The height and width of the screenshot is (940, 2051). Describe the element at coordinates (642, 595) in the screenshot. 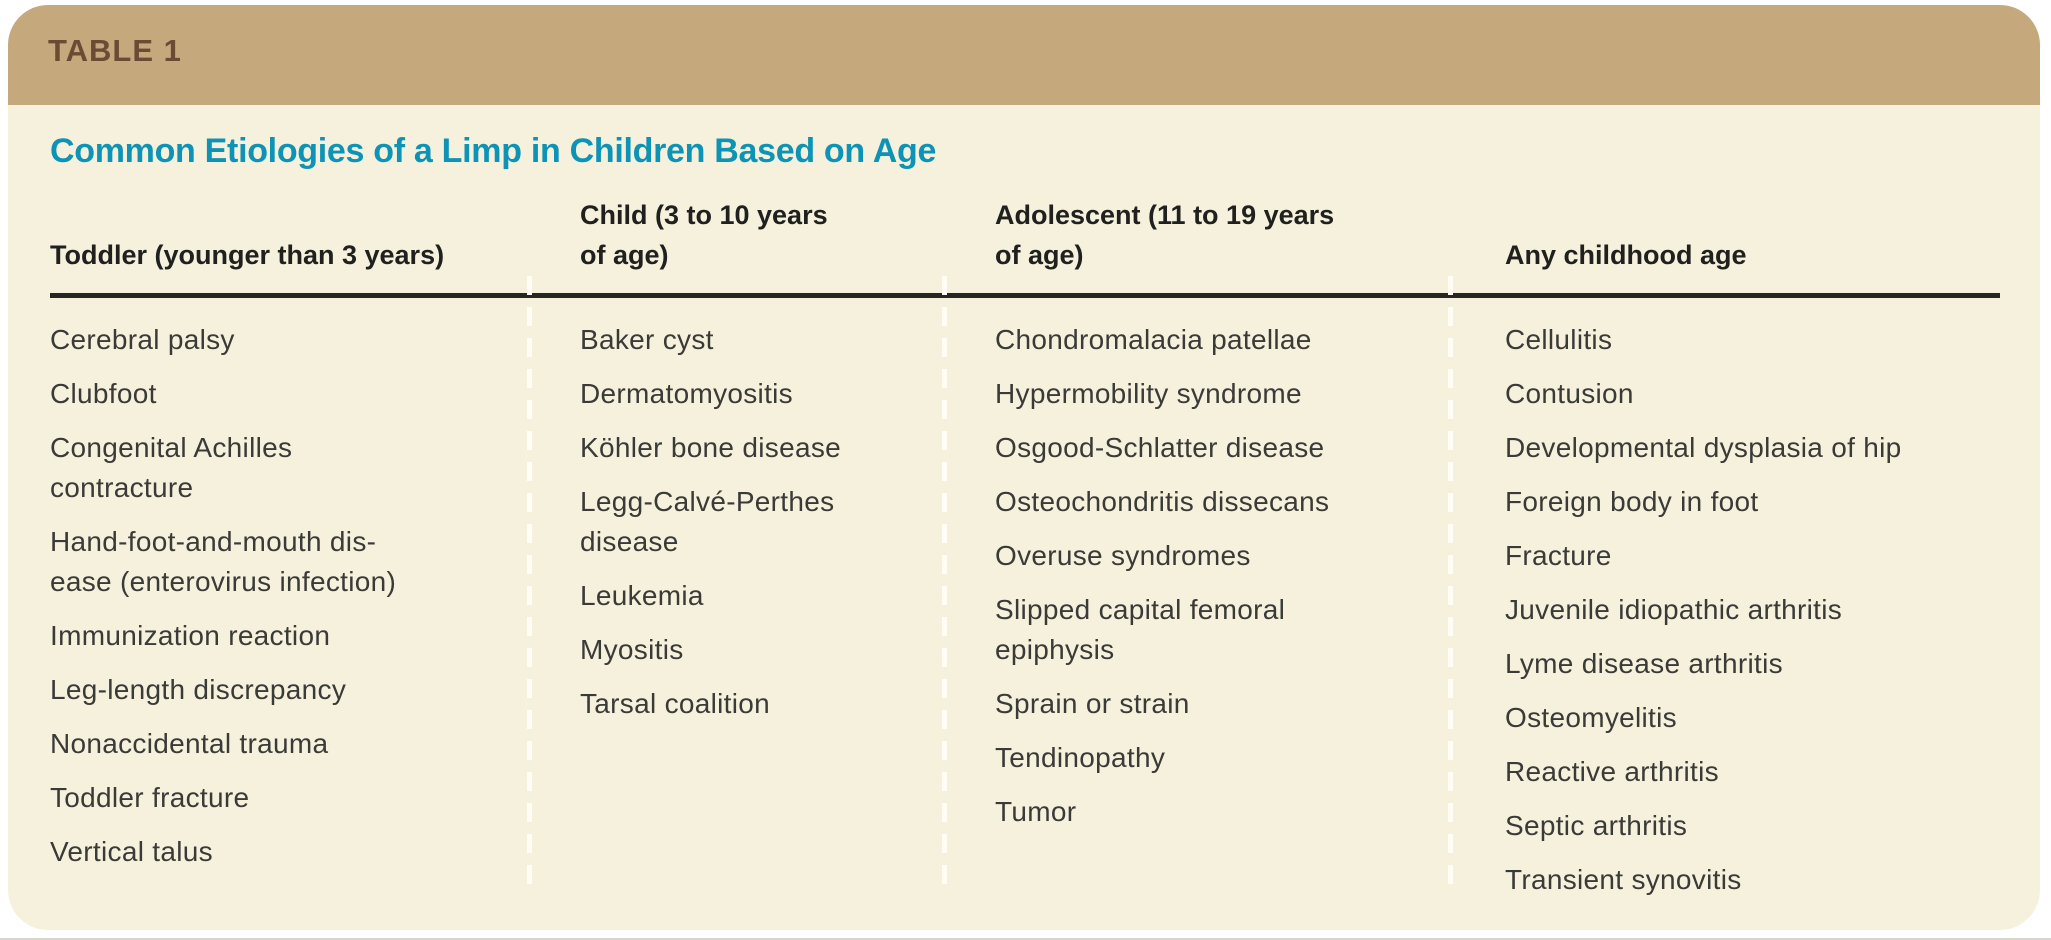

I see `list-item: Leukemia` at that location.